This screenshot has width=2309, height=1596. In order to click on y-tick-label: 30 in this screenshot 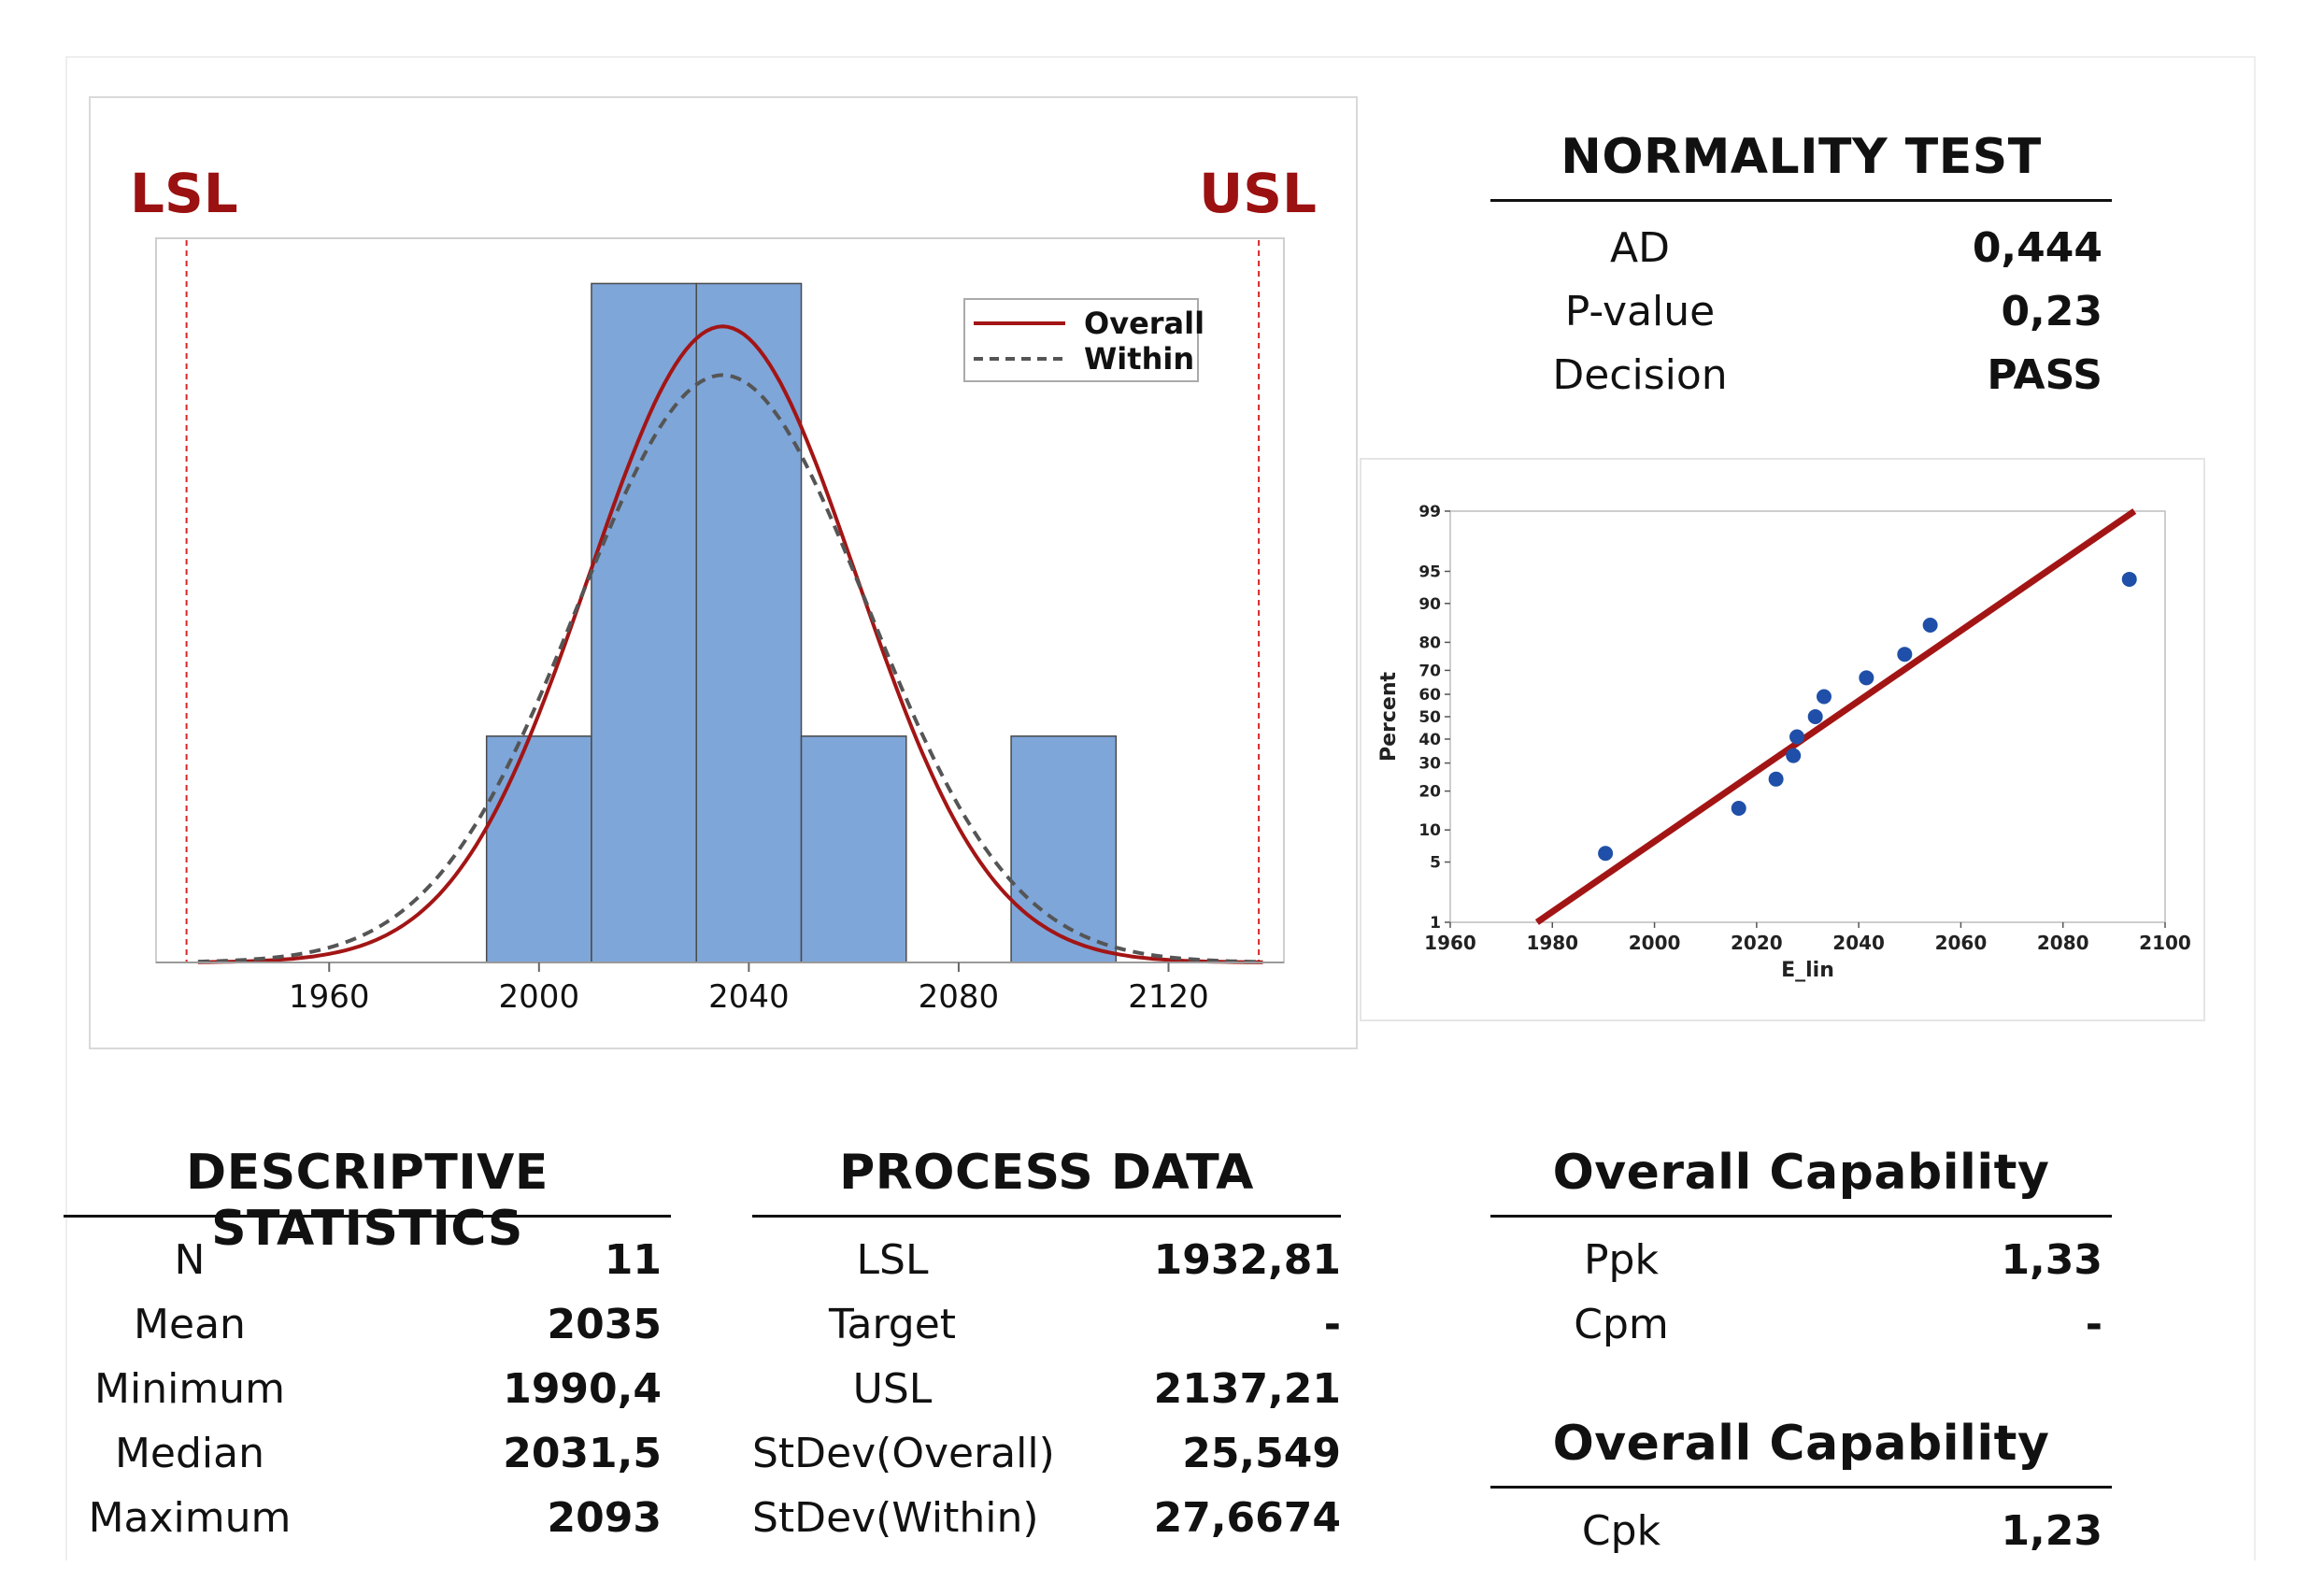, I will do `click(1429, 764)`.